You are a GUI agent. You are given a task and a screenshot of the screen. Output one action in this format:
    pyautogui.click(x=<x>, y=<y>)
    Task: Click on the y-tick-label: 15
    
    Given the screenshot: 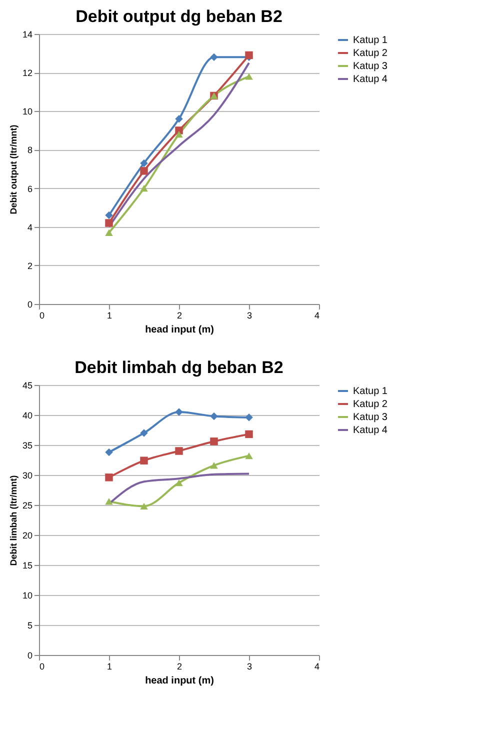 What is the action you would take?
    pyautogui.click(x=27, y=565)
    